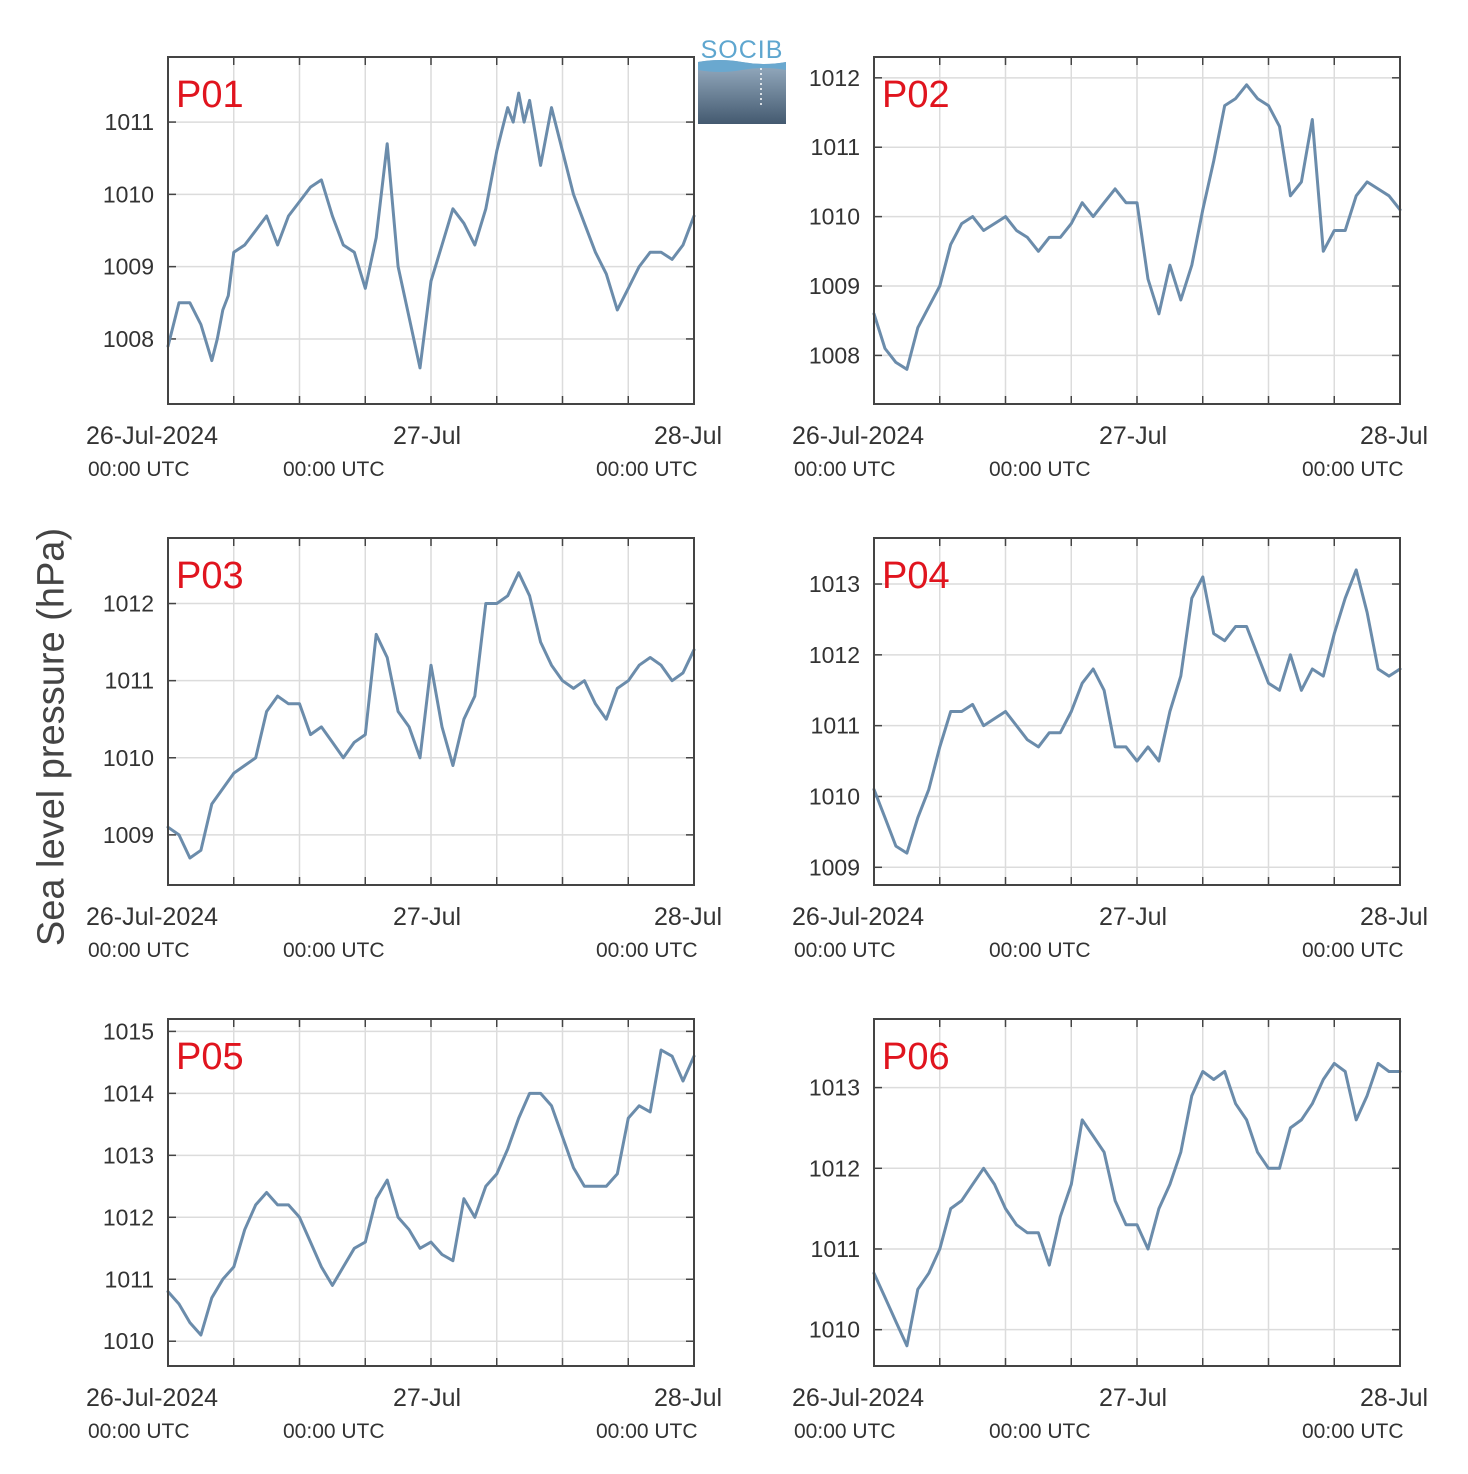 This screenshot has width=1468, height=1474. What do you see at coordinates (742, 92) in the screenshot?
I see `logo-wave-icon` at bounding box center [742, 92].